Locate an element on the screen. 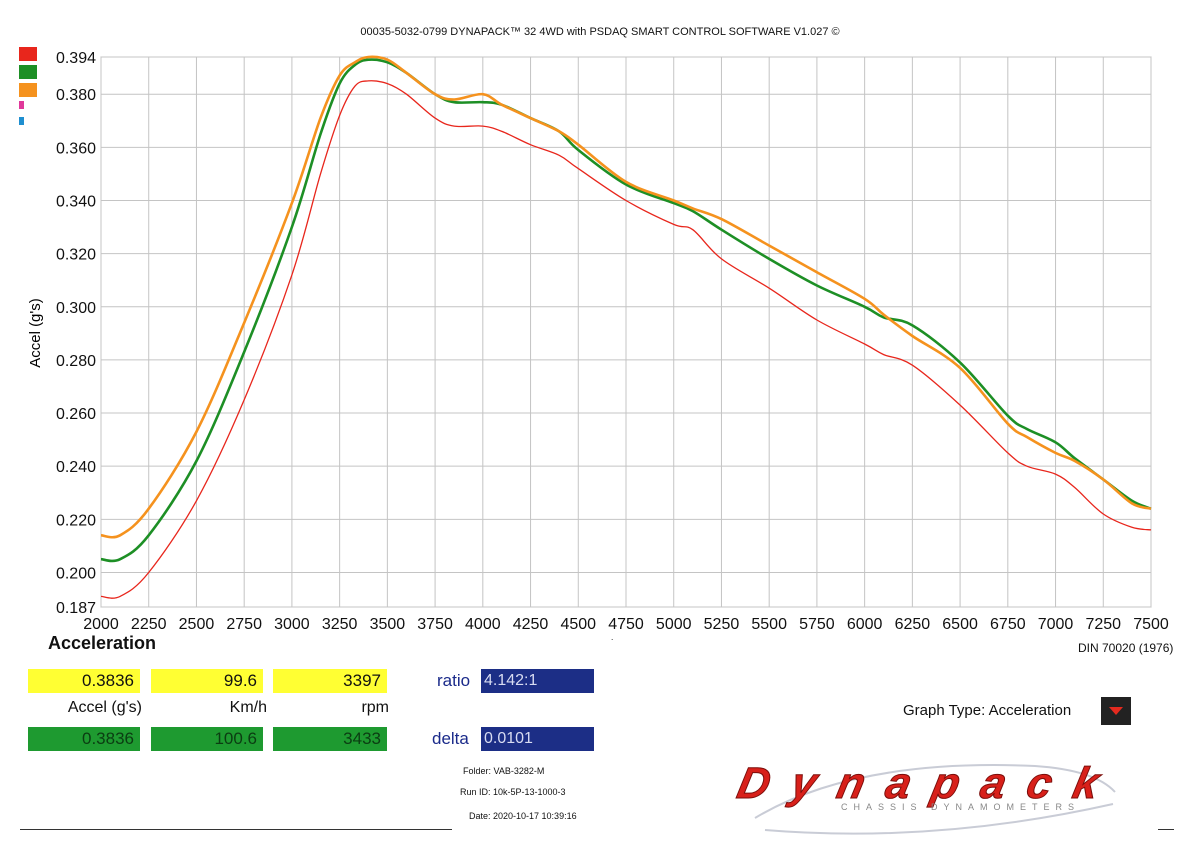 The height and width of the screenshot is (849, 1200). delta-label: delta is located at coordinates (450, 738).